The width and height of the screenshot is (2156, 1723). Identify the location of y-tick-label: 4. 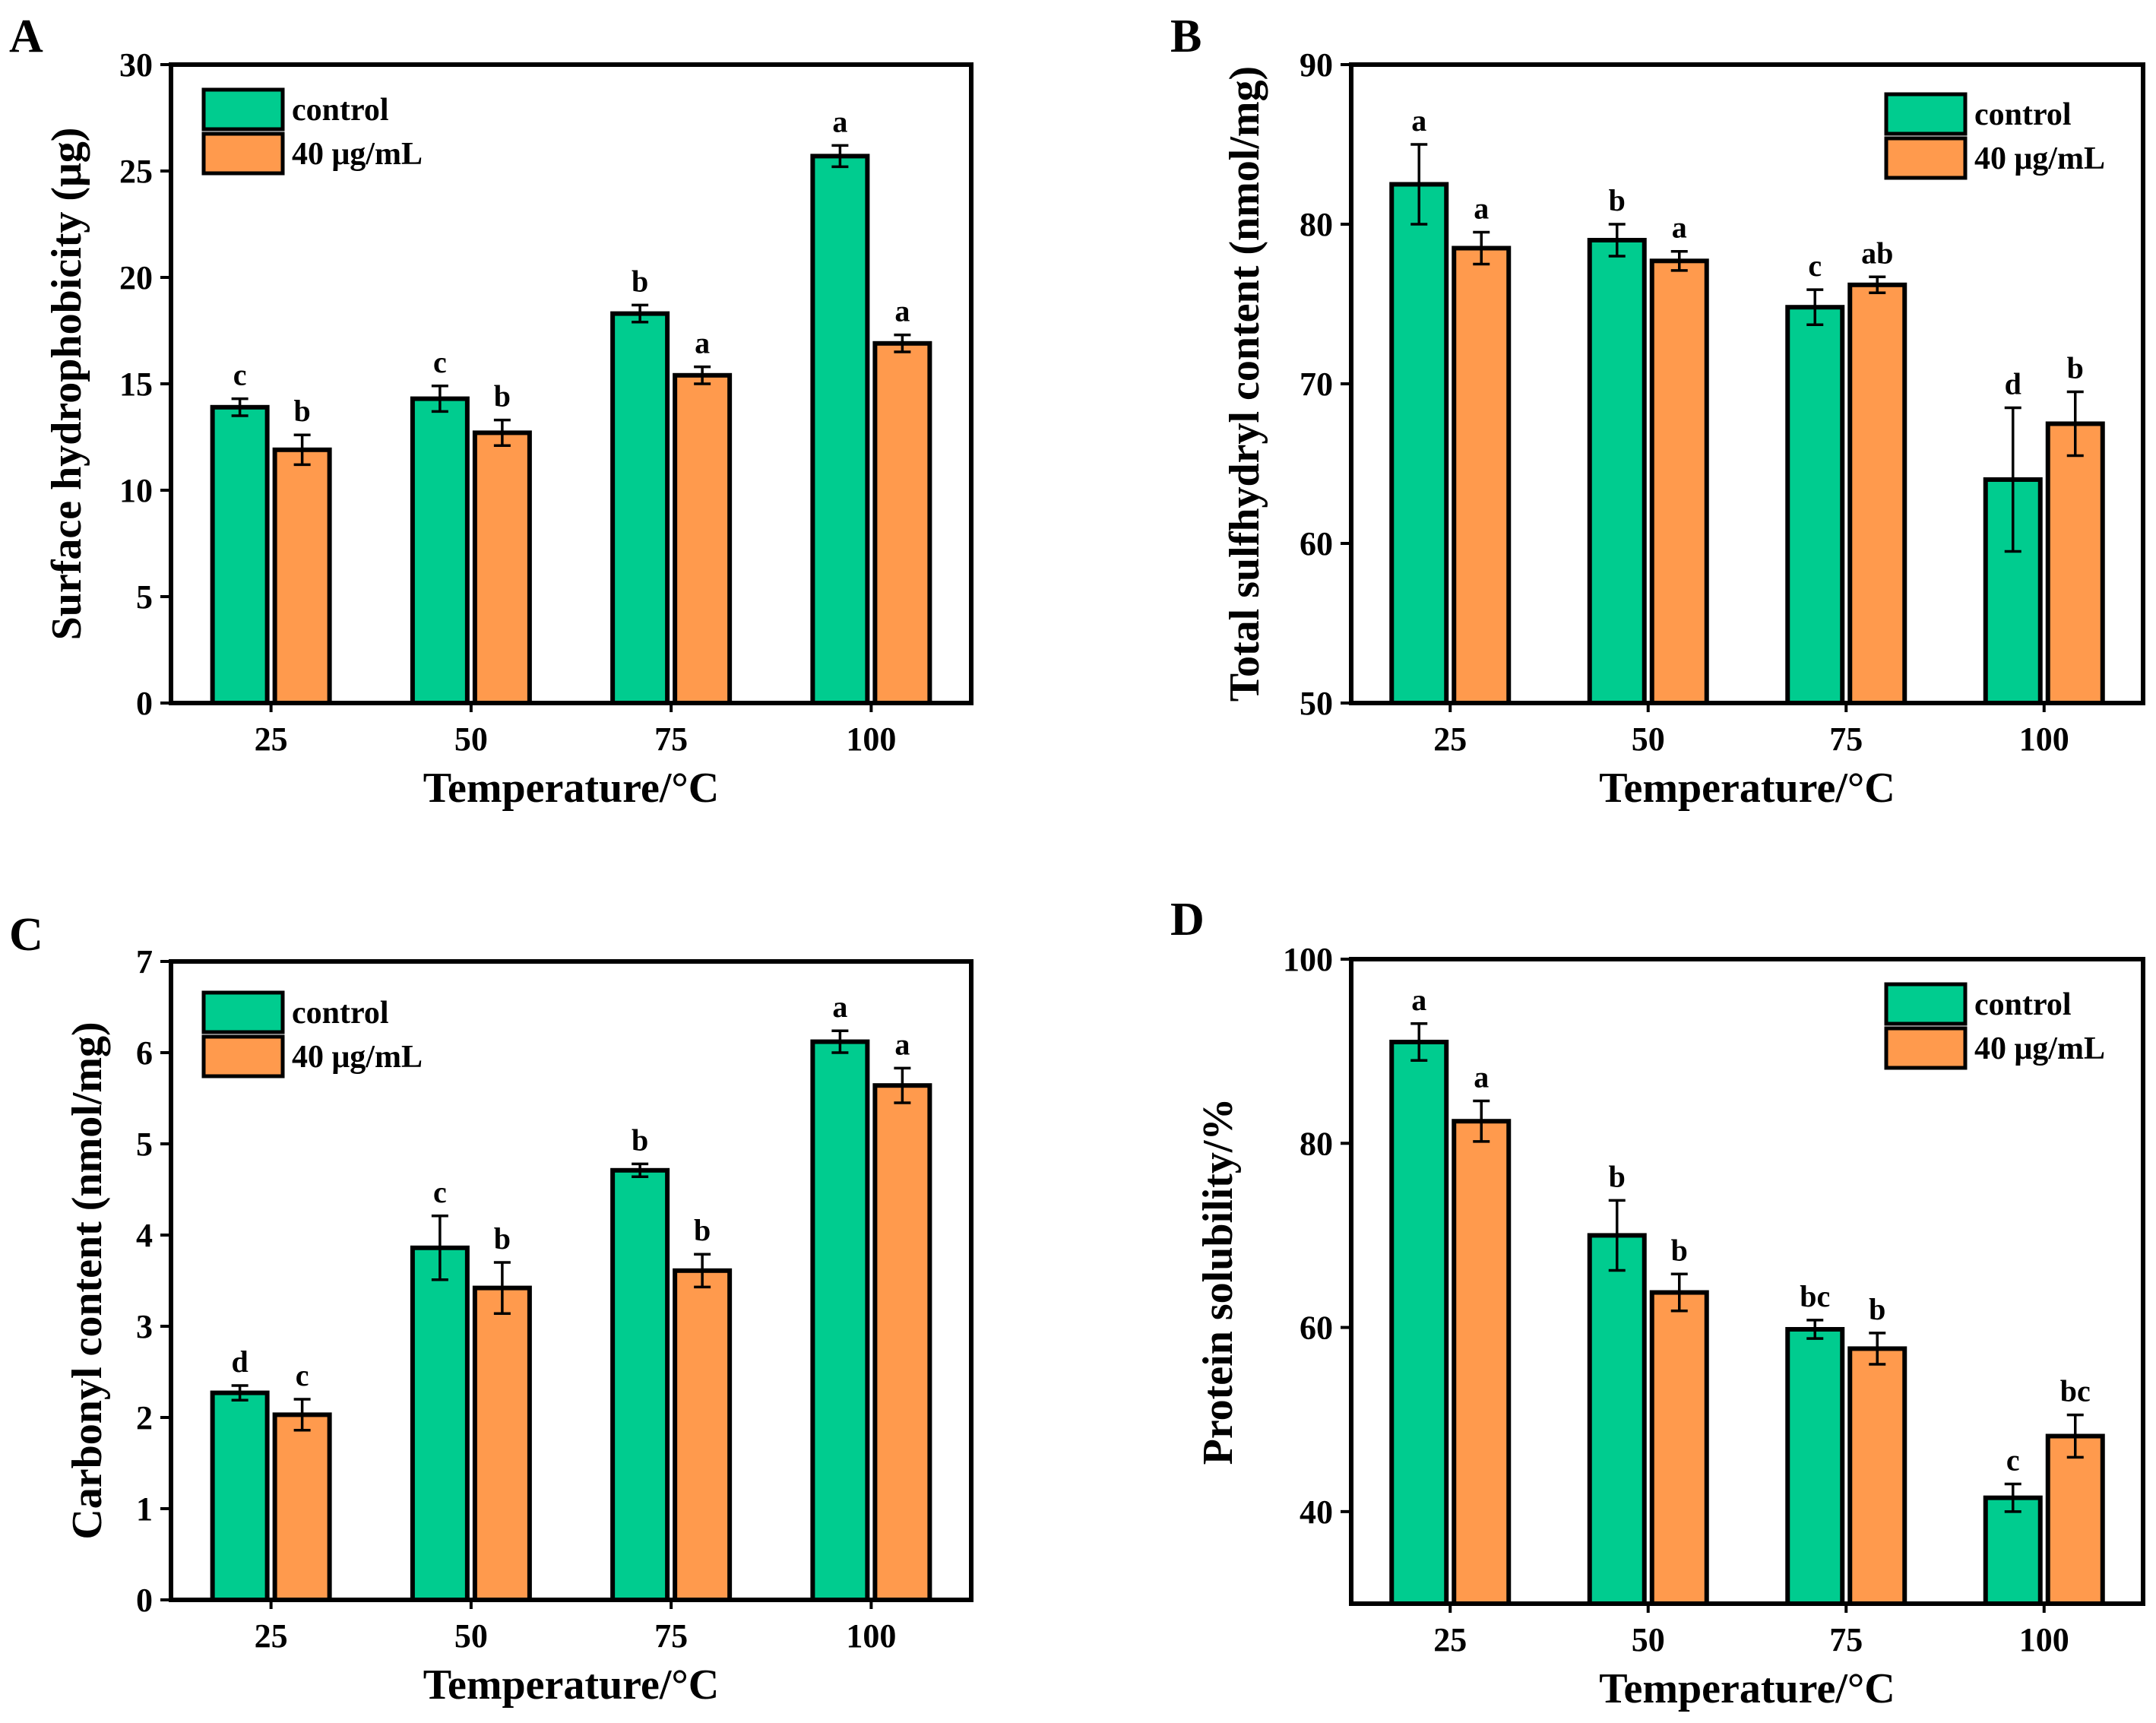
(144, 1236).